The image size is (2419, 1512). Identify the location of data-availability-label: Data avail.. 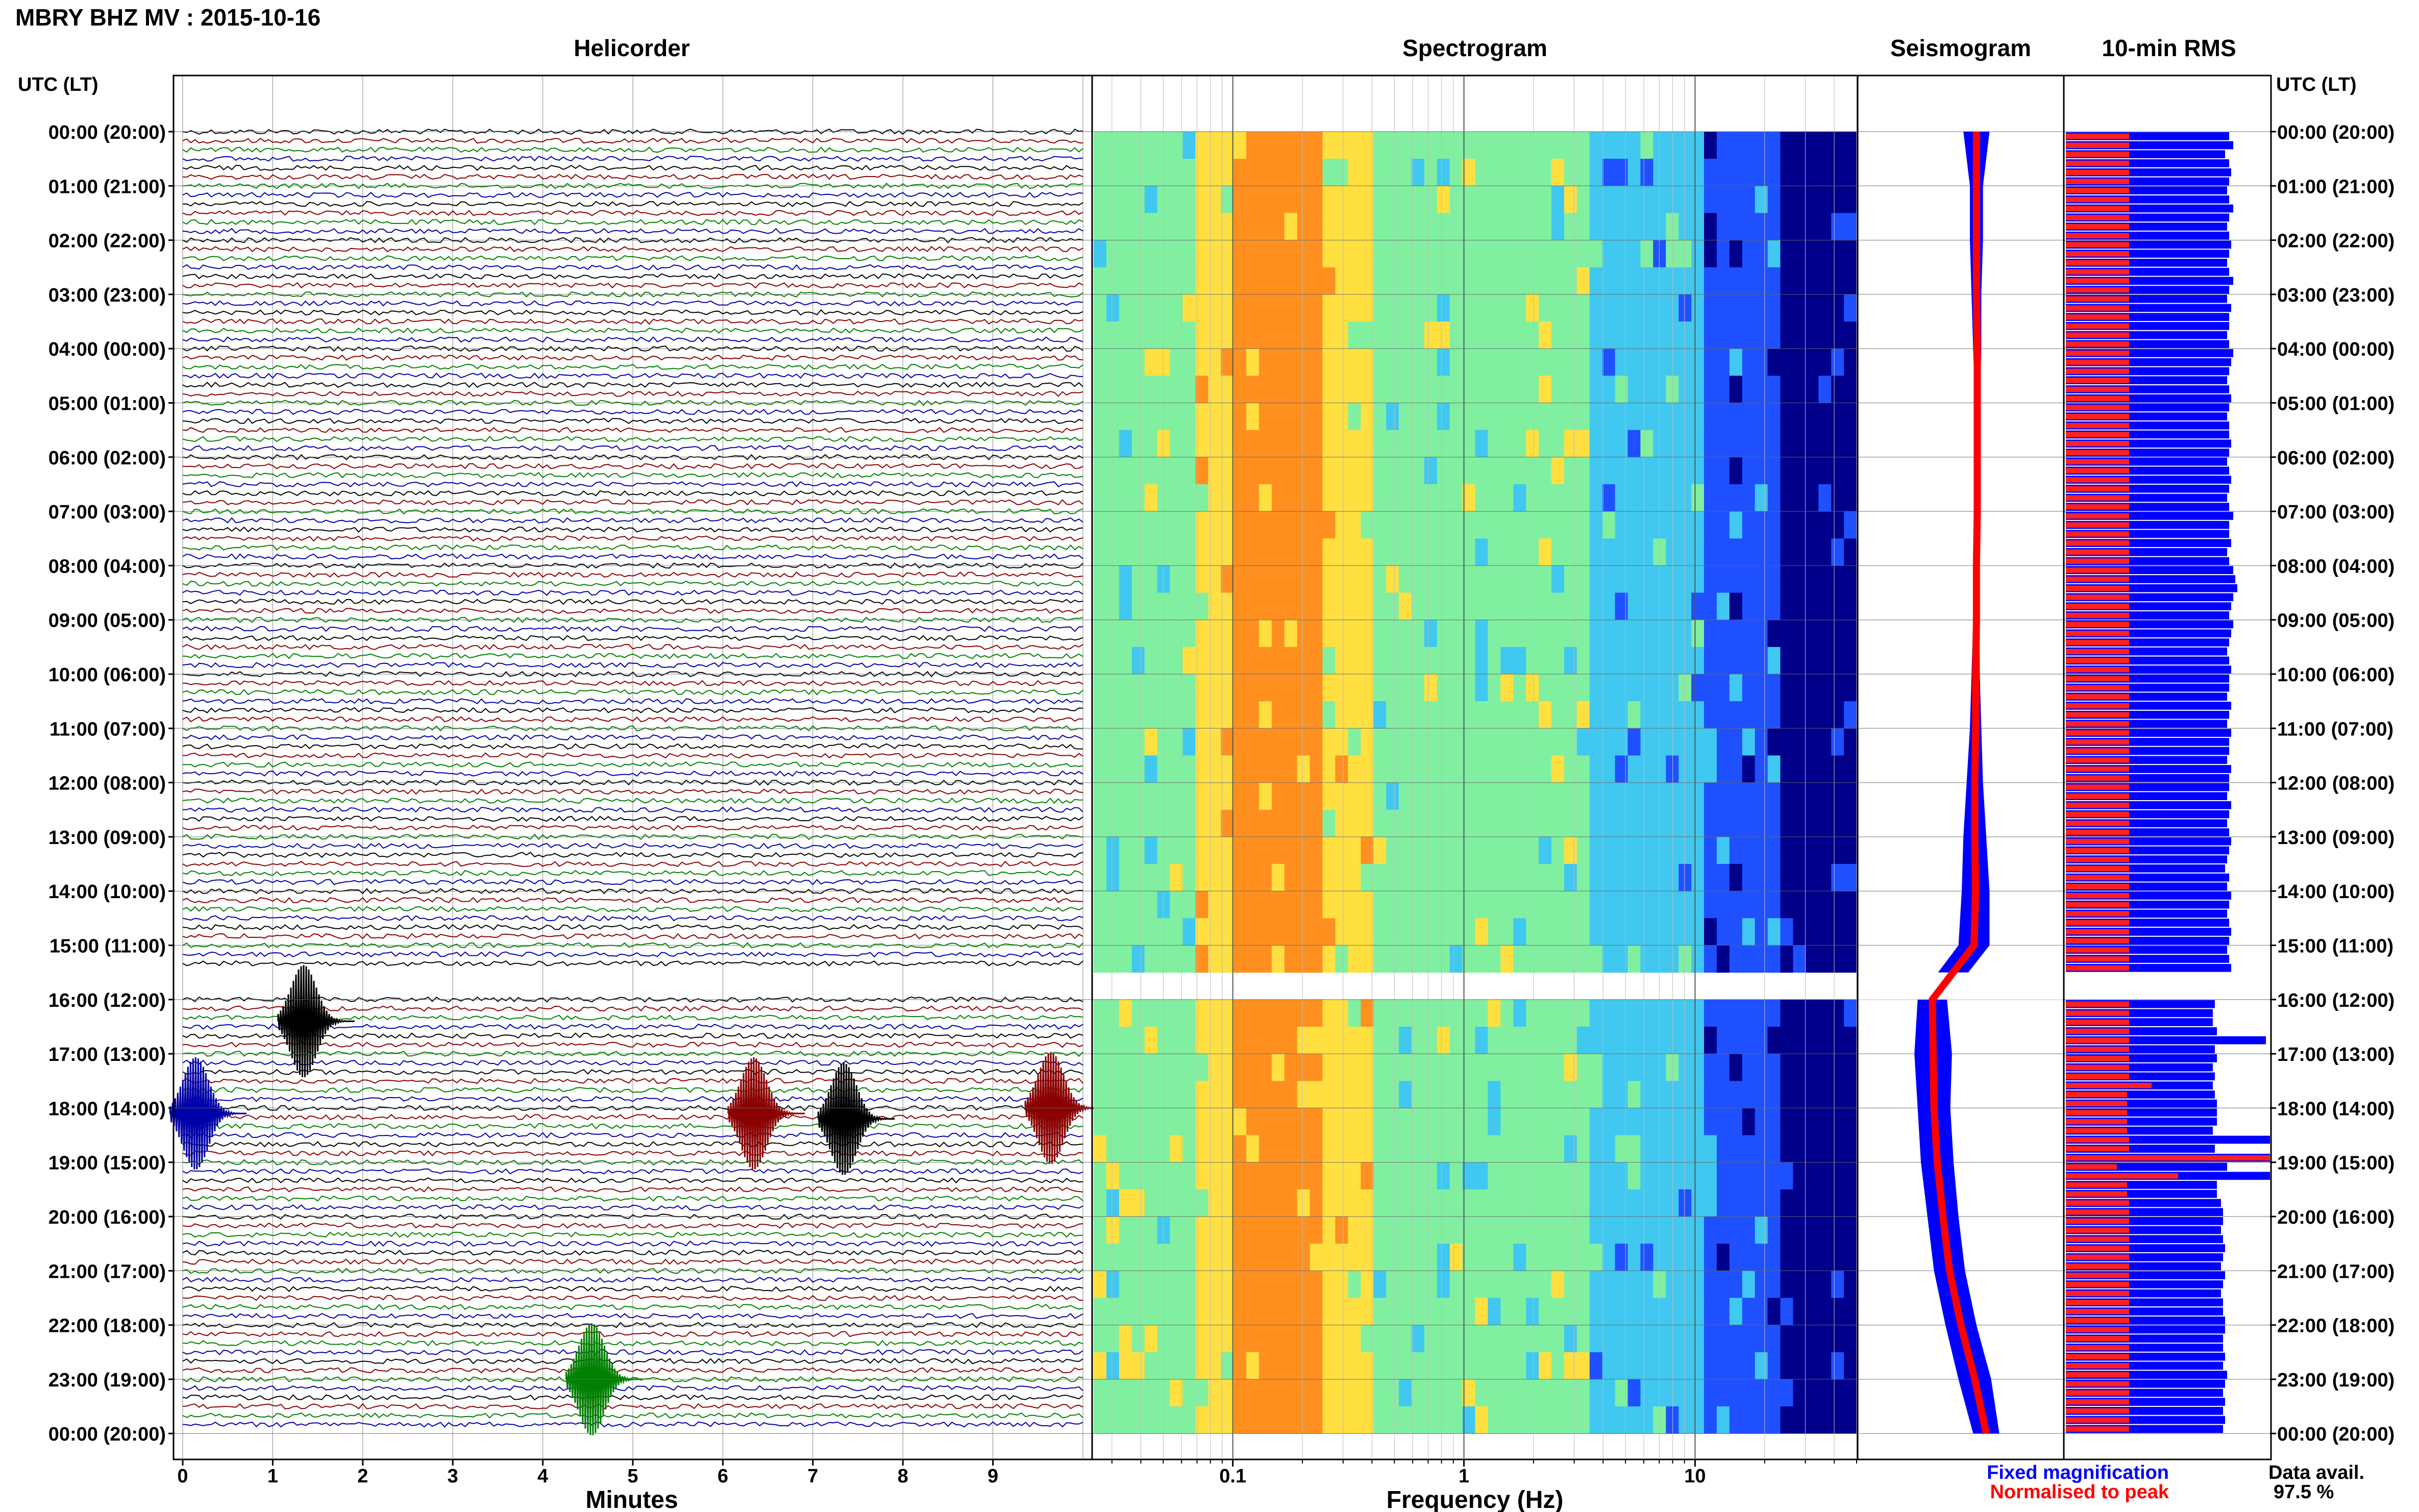
(2316, 1472).